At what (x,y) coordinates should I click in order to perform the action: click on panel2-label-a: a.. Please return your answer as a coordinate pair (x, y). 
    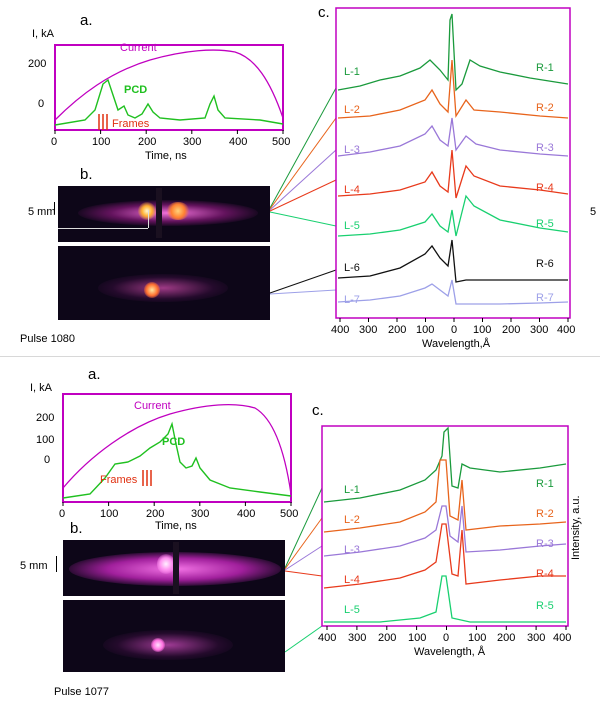
    Looking at the image, I should click on (94, 374).